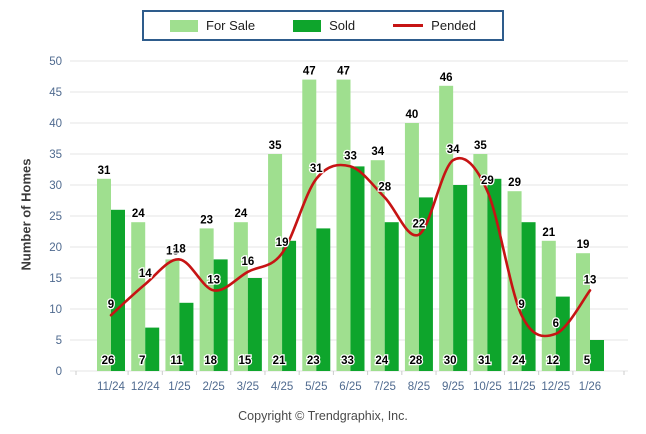 The width and height of the screenshot is (646, 434). I want to click on x-tick-label: 10/25, so click(487, 387).